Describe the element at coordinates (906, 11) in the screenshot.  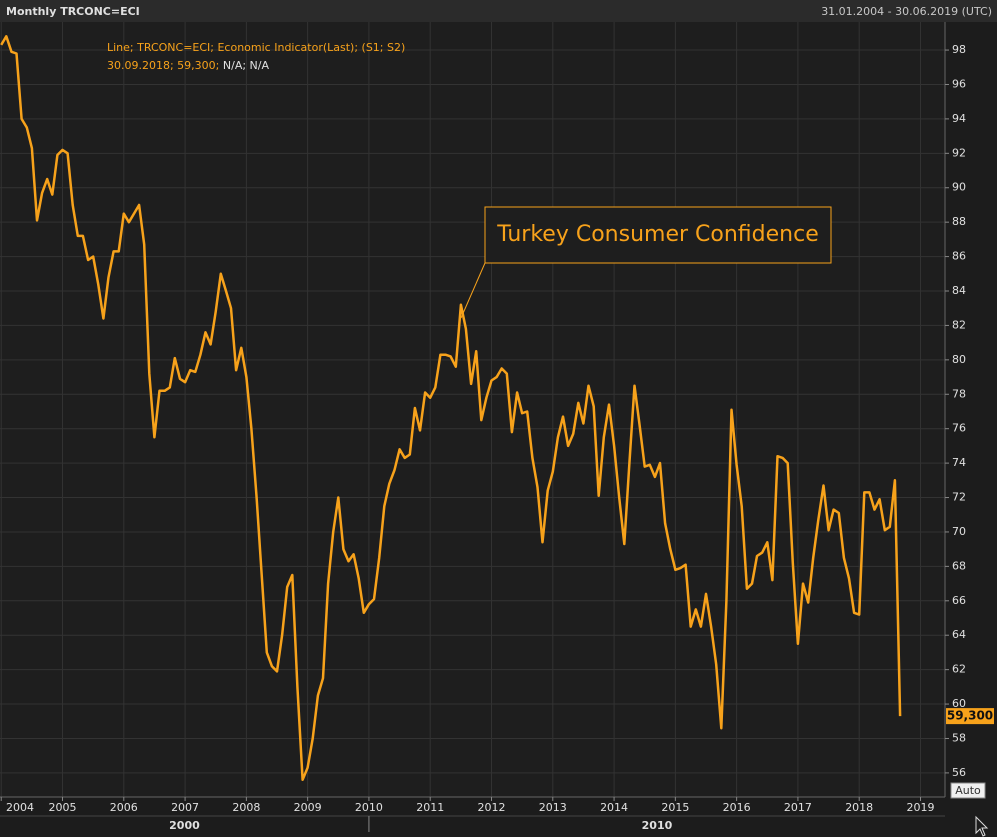
I see `date-range: 31.01.2004 - 30.06.2019 (UTC)` at that location.